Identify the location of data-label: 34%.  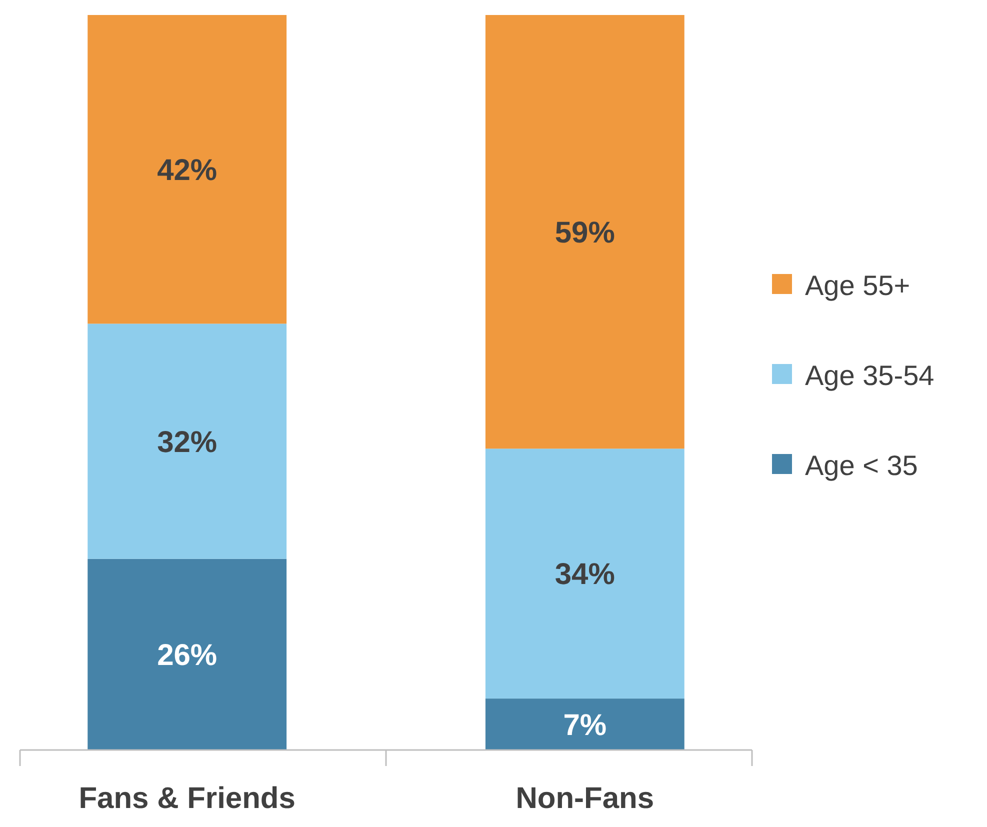
(584, 575).